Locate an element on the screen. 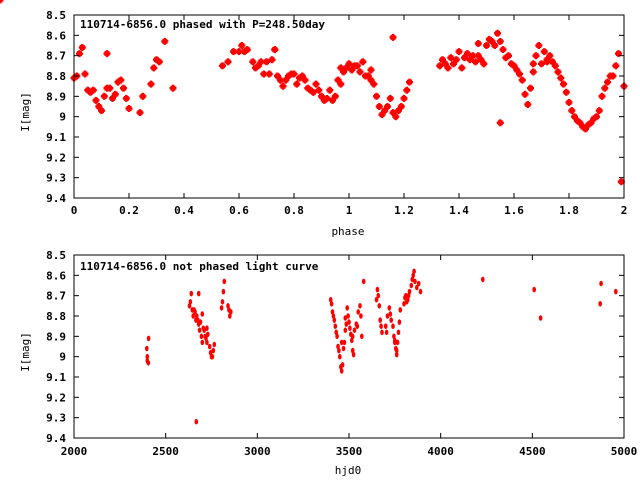 The width and height of the screenshot is (640, 480). phased-plot-y-tick-label: 9 is located at coordinates (62, 117).